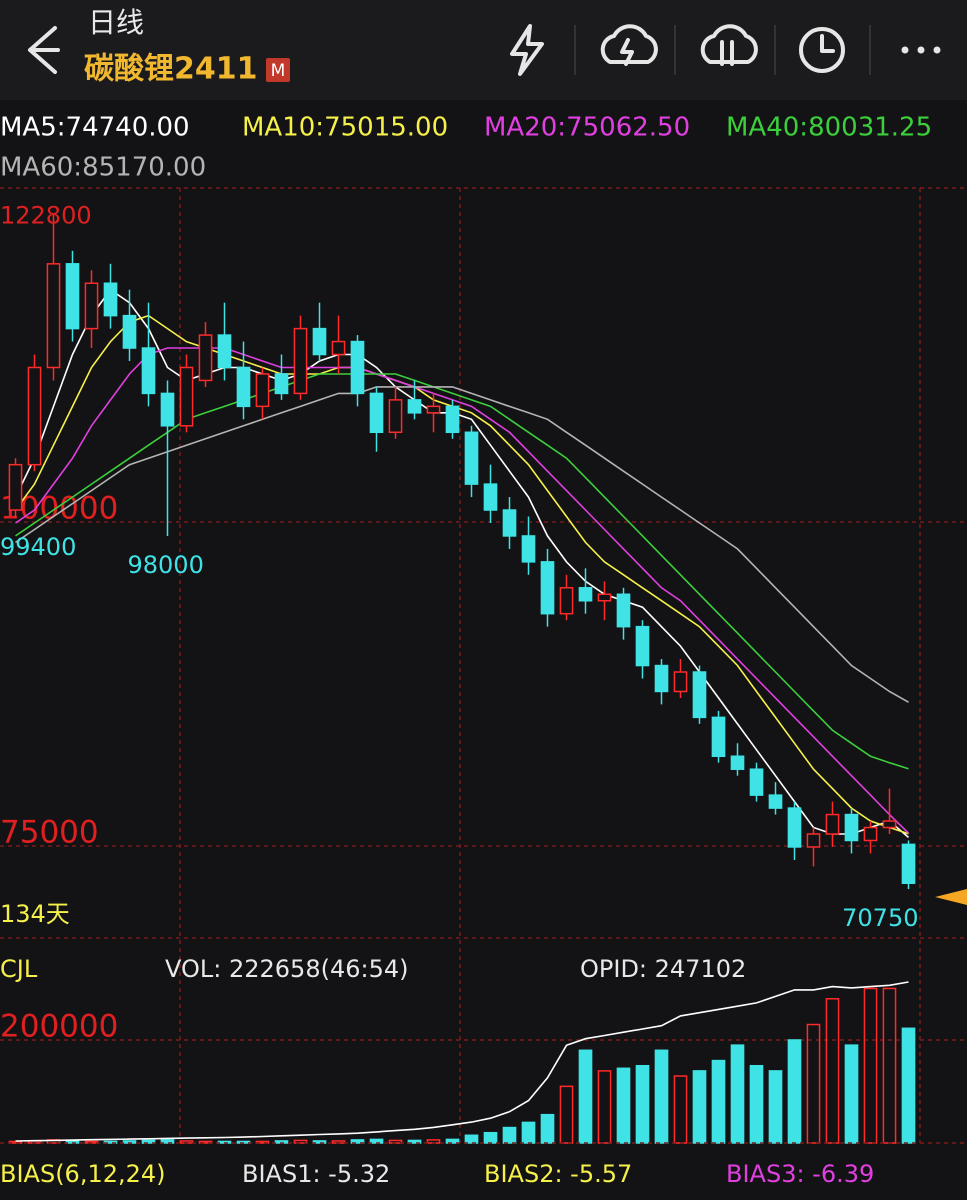 The width and height of the screenshot is (967, 1200). I want to click on clock-icon, so click(822, 50).